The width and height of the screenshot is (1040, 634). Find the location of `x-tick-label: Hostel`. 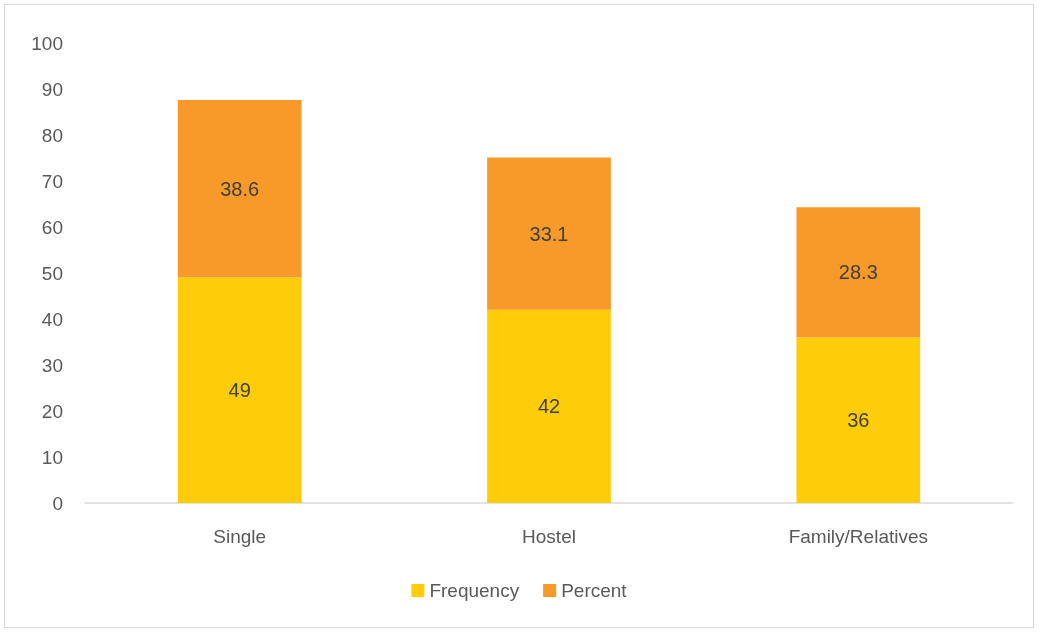

x-tick-label: Hostel is located at coordinates (549, 536).